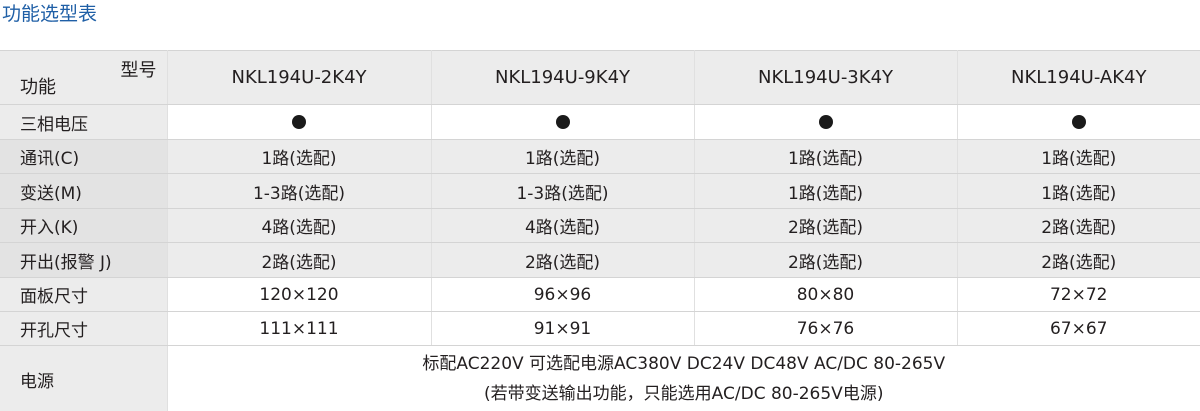 The width and height of the screenshot is (1200, 411). Describe the element at coordinates (1078, 77) in the screenshot. I see `model-column-header: NKL194U-AK4Y` at that location.